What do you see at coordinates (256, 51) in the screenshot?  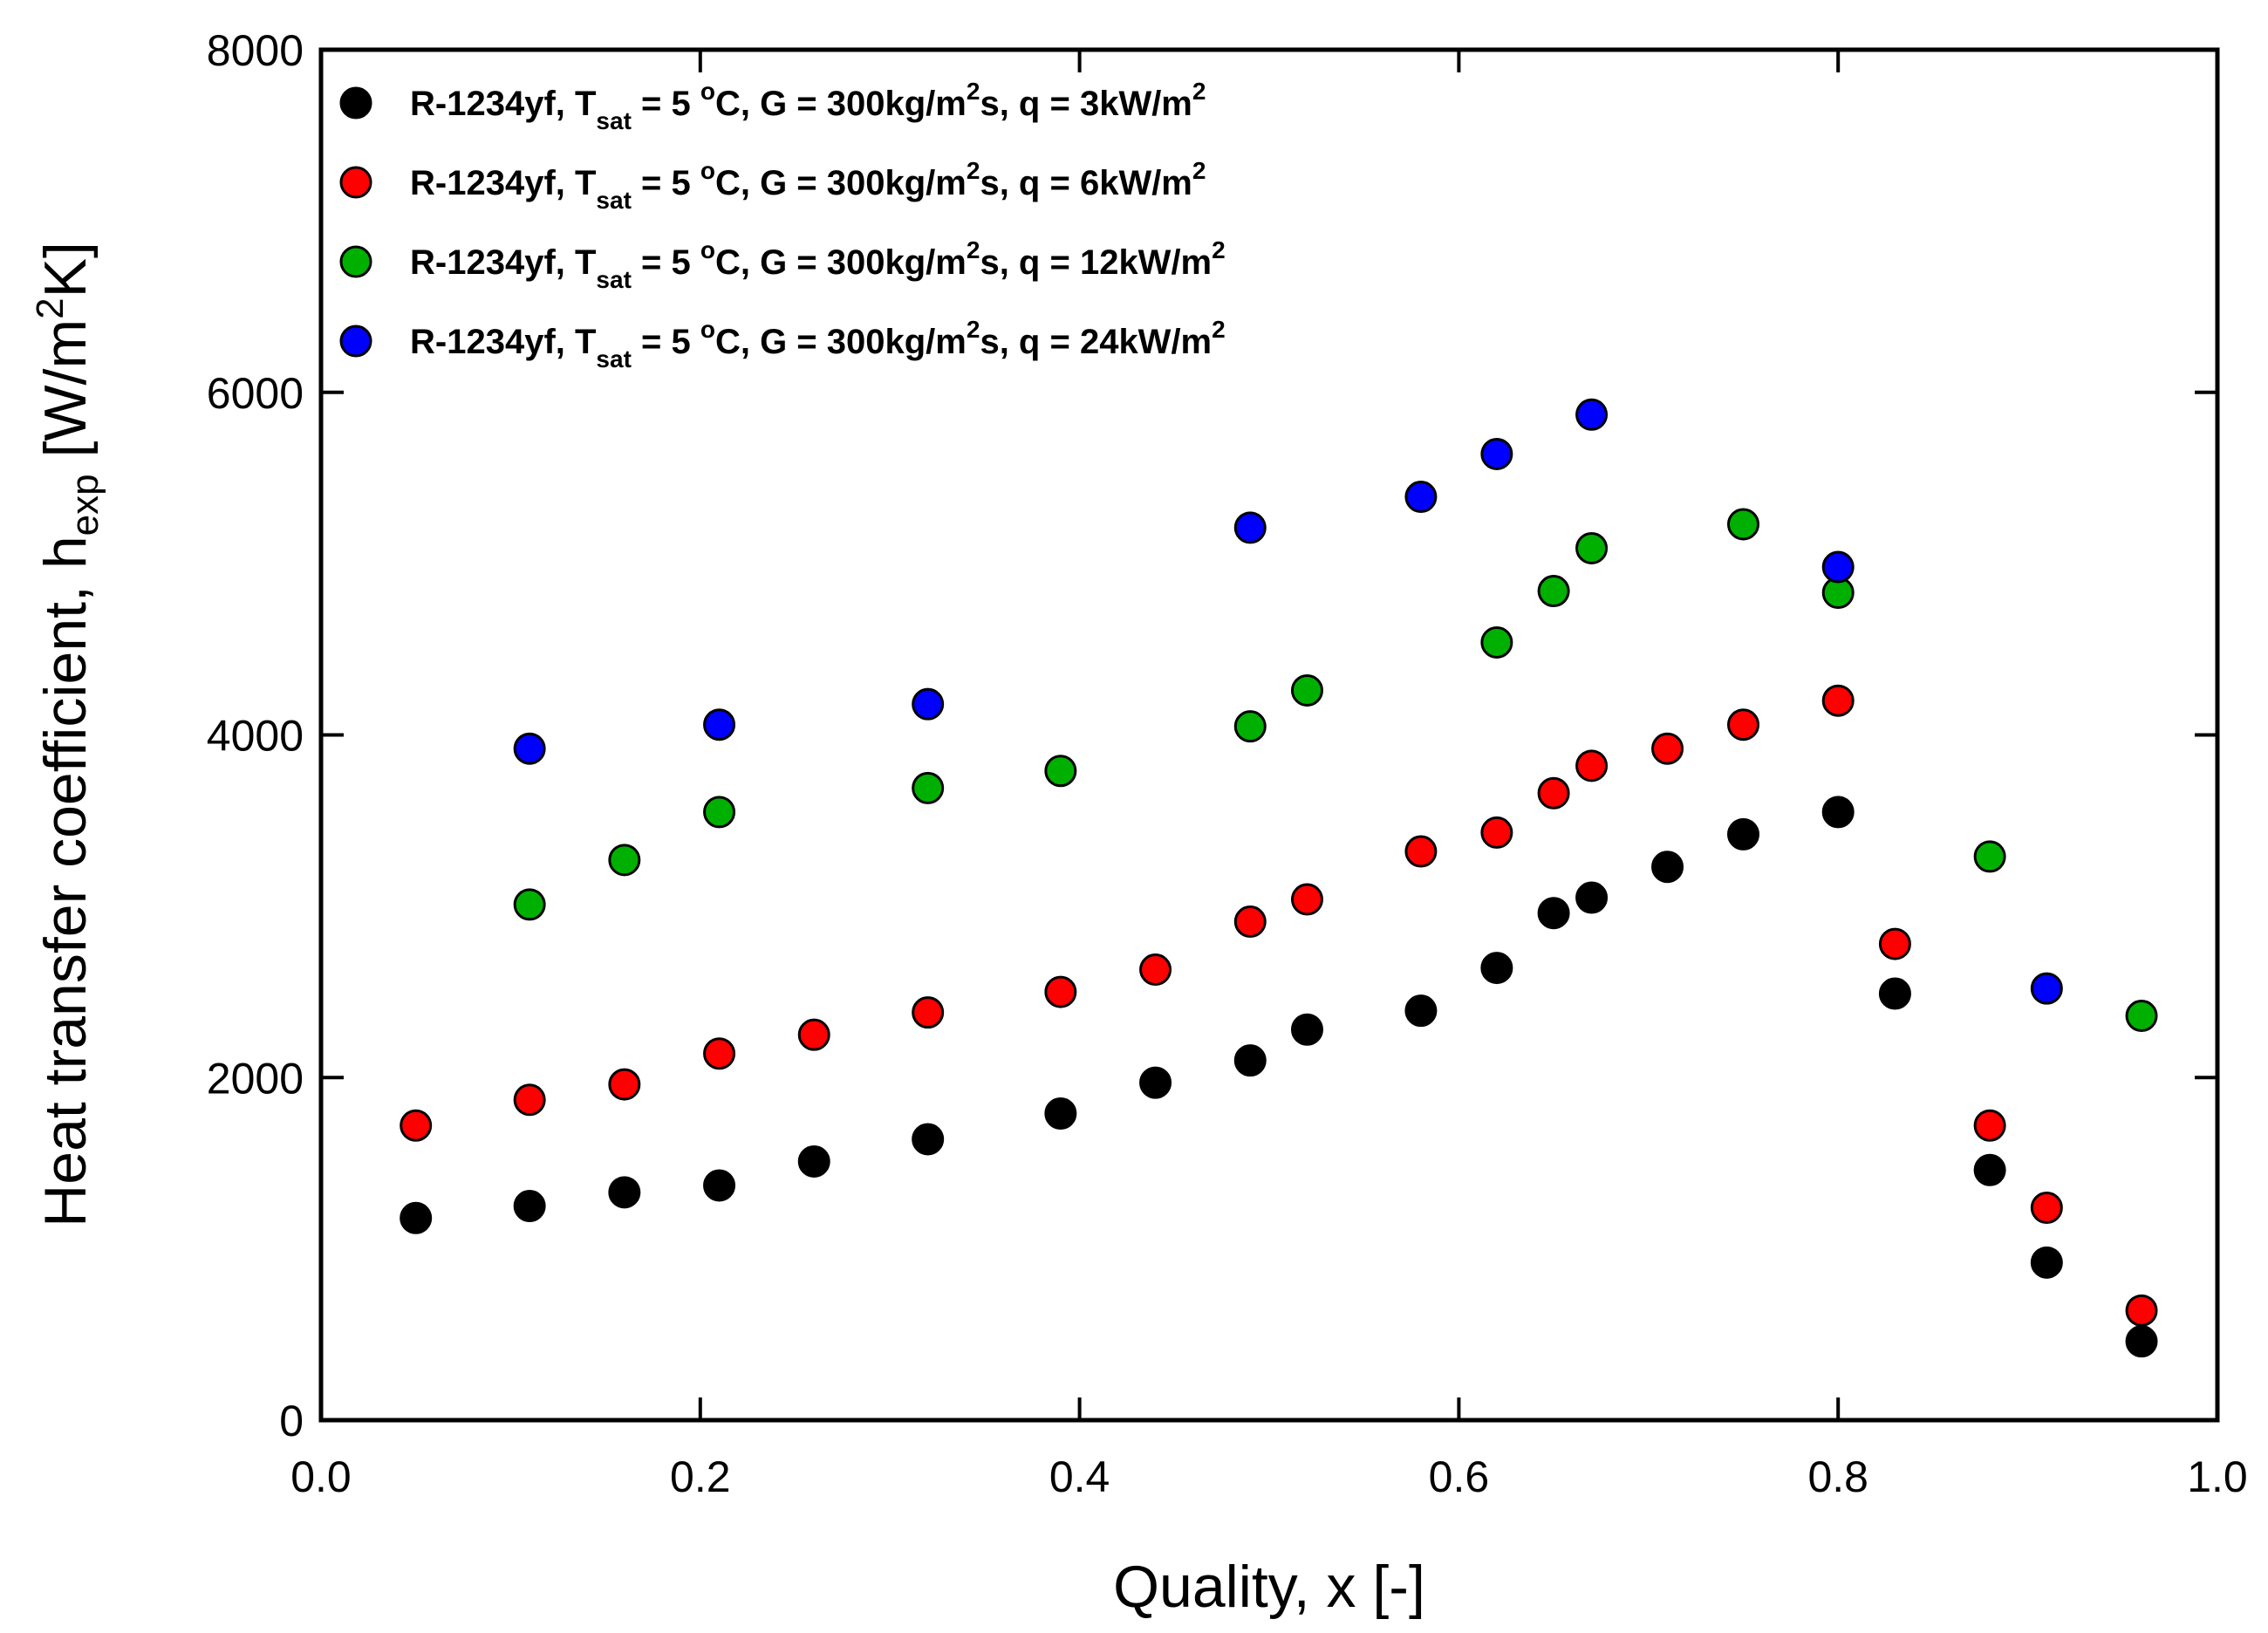 I see `y-tick-label: 8000` at bounding box center [256, 51].